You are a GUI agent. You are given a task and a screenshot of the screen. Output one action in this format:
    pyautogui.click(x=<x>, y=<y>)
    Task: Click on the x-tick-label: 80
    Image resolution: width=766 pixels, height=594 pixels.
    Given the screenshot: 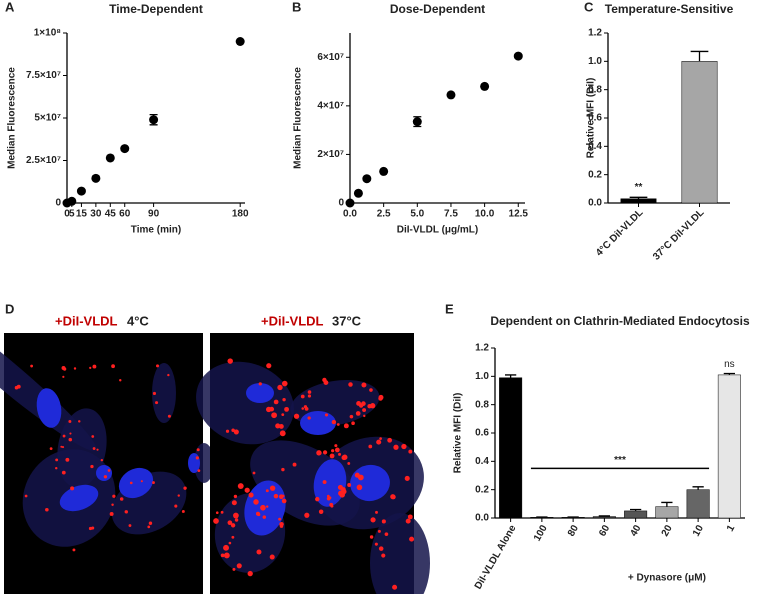 What is the action you would take?
    pyautogui.click(x=573, y=531)
    